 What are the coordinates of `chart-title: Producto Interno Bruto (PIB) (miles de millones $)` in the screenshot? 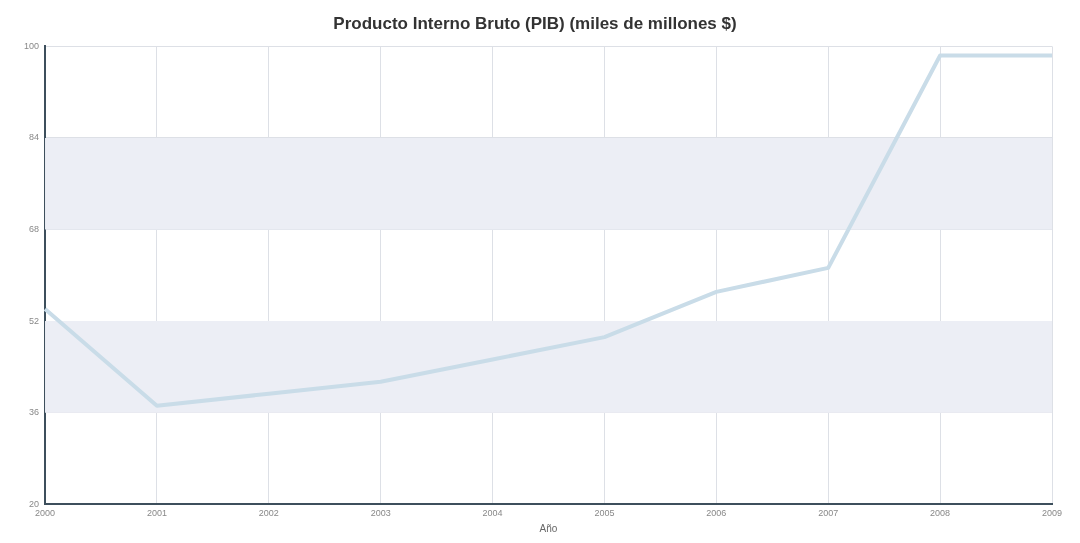 It's located at (535, 23).